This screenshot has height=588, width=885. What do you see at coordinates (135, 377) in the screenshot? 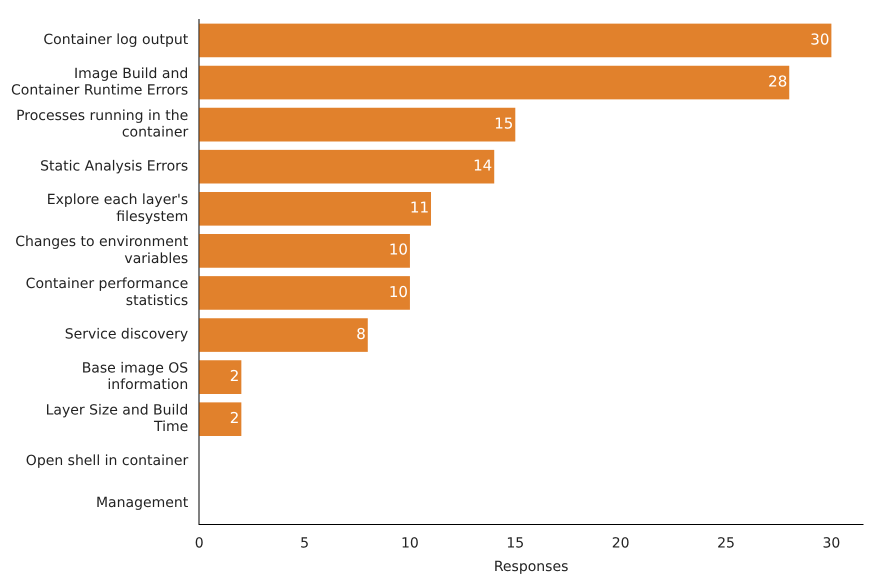
I see `y-tick-label: Base image OS information` at bounding box center [135, 377].